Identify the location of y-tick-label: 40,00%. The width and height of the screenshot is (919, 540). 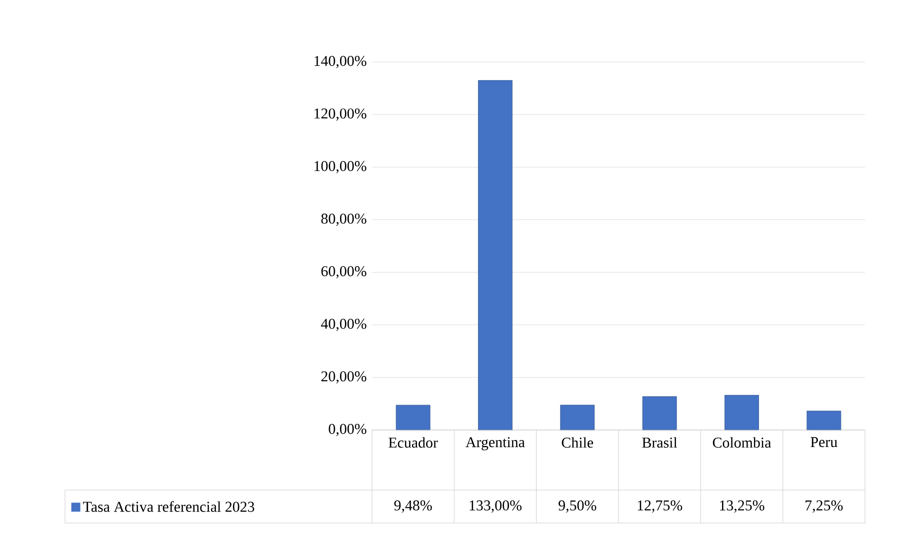
(343, 324).